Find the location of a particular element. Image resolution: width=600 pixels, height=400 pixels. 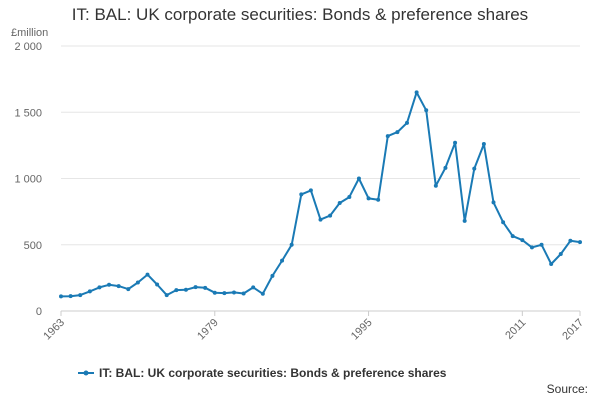

y-axis-unit-label: £million is located at coordinates (30, 33).